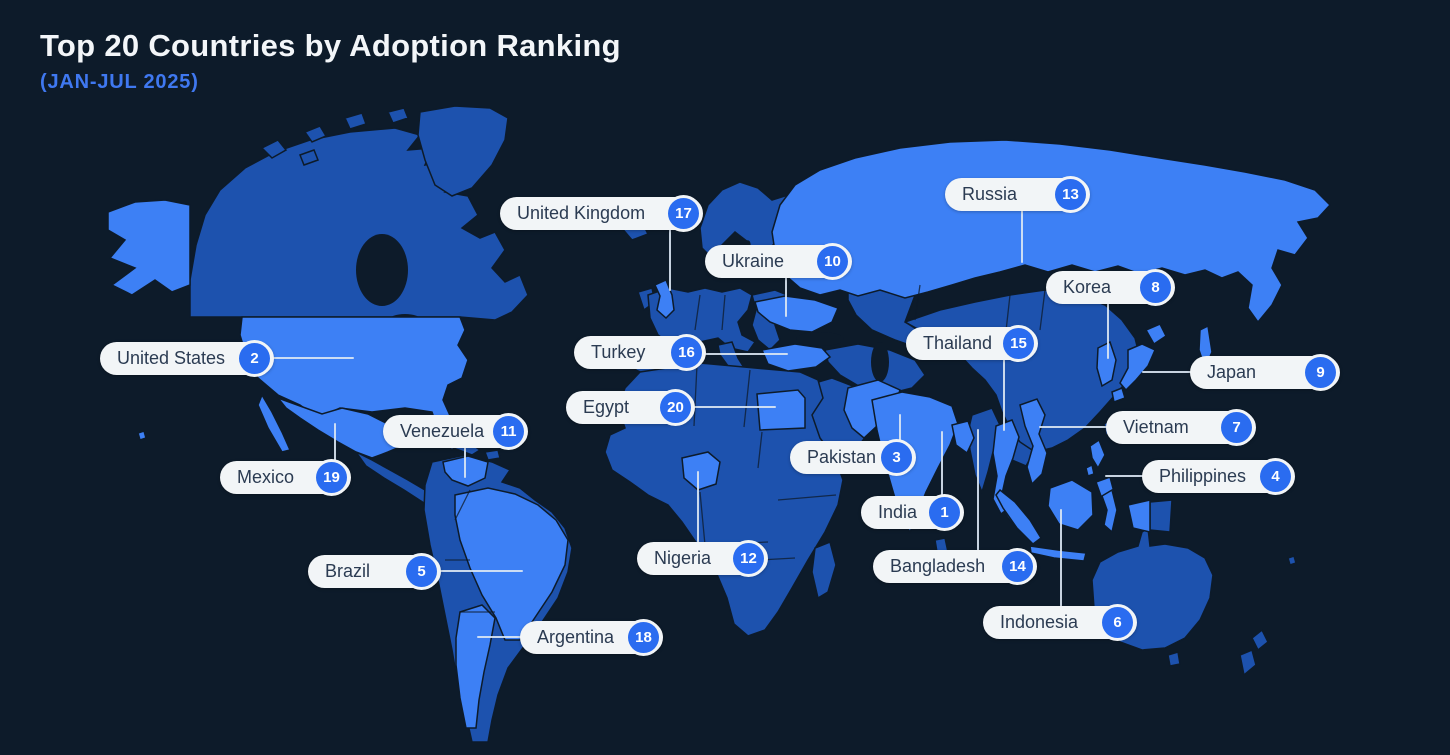  Describe the element at coordinates (1161, 516) in the screenshot. I see `new-guinea-east` at that location.